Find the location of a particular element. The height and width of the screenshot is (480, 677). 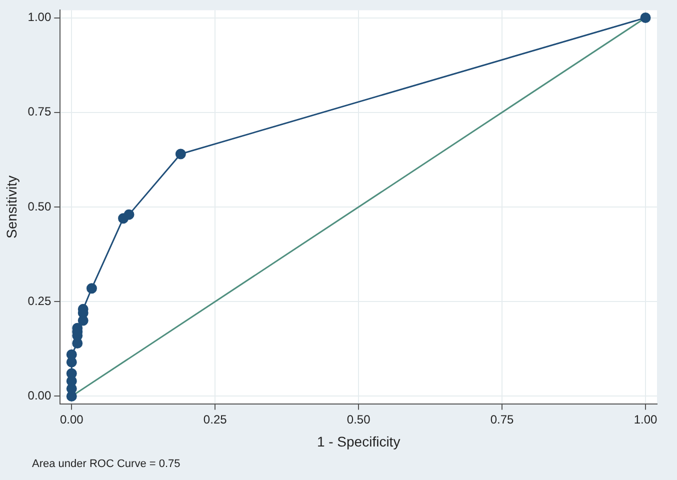

x-tick-label: 0.00 is located at coordinates (72, 419).